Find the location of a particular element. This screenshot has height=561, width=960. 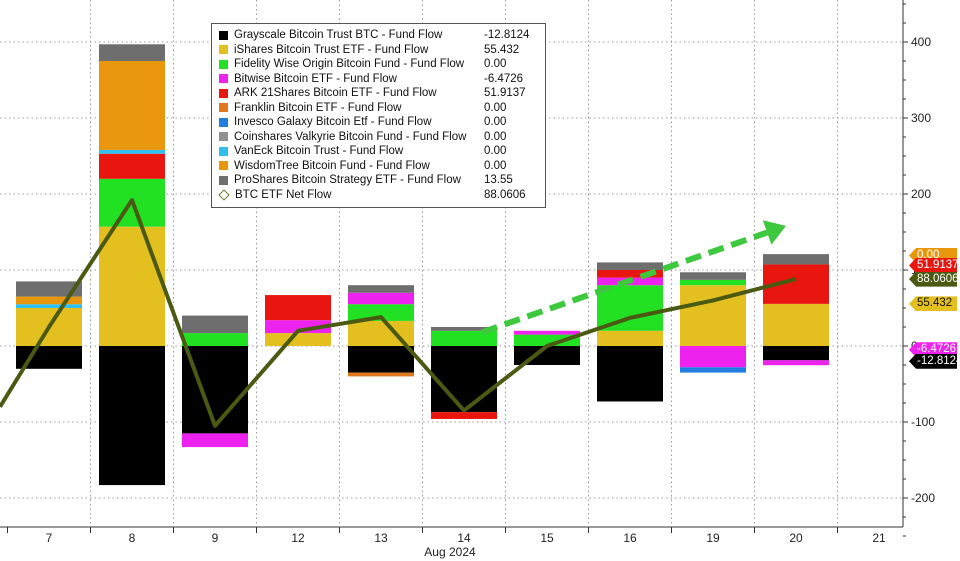

x-tick-label: 14 is located at coordinates (464, 538).